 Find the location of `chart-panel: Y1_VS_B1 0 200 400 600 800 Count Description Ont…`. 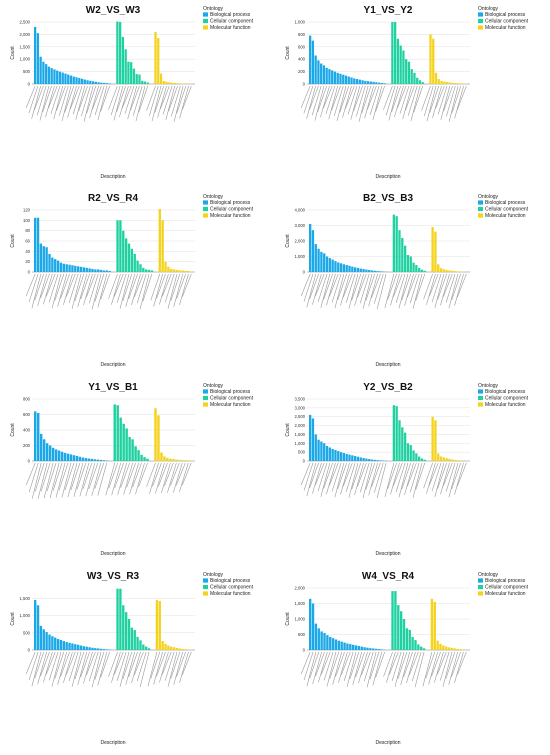

chart-panel: Y1_VS_B1 0 200 400 600 800 Count Description Ont… is located at coordinates (137, 471).